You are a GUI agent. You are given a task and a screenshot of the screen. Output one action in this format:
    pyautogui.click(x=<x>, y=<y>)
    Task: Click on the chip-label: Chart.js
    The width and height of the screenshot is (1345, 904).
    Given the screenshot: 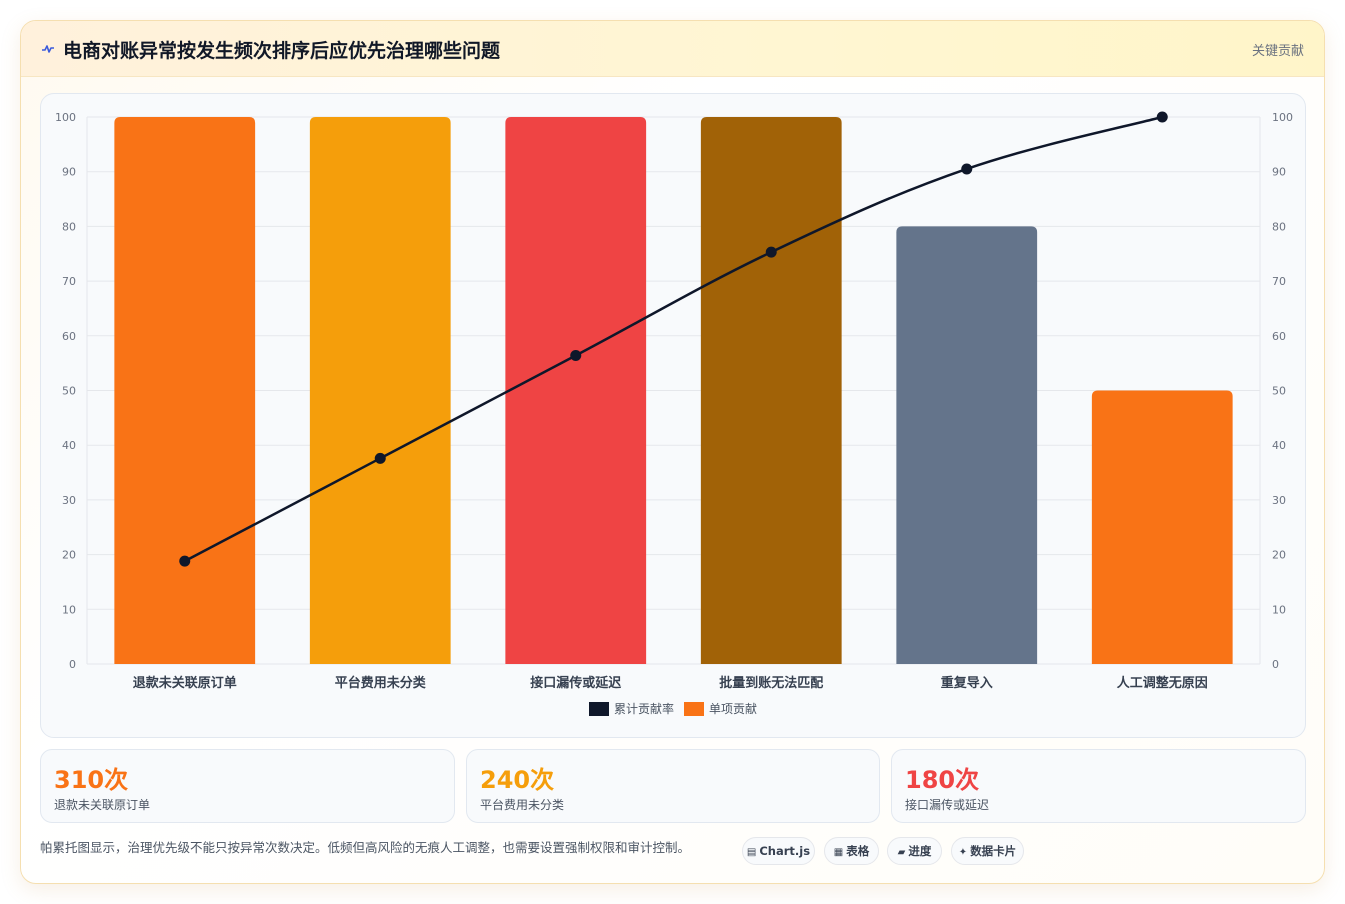 What is the action you would take?
    pyautogui.click(x=785, y=851)
    